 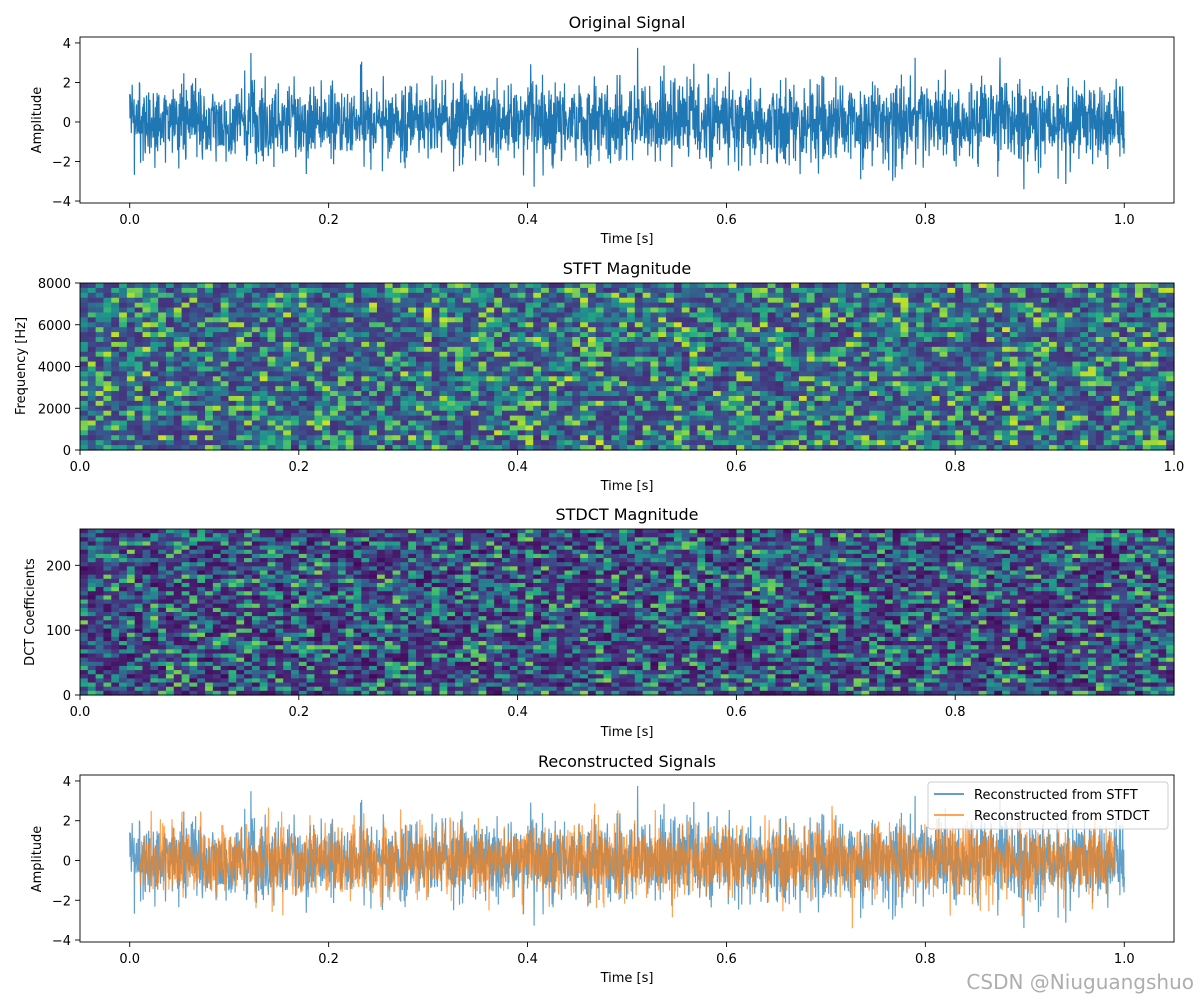 What do you see at coordinates (627, 268) in the screenshot?
I see `stft-title: STFT Magnitude` at bounding box center [627, 268].